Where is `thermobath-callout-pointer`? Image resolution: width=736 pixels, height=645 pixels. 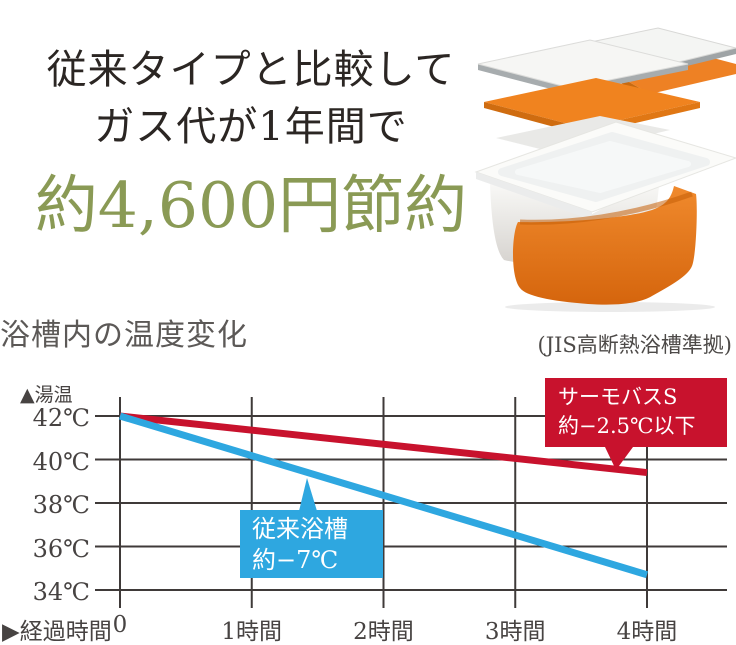
thermobath-callout-pointer is located at coordinates (619, 458).